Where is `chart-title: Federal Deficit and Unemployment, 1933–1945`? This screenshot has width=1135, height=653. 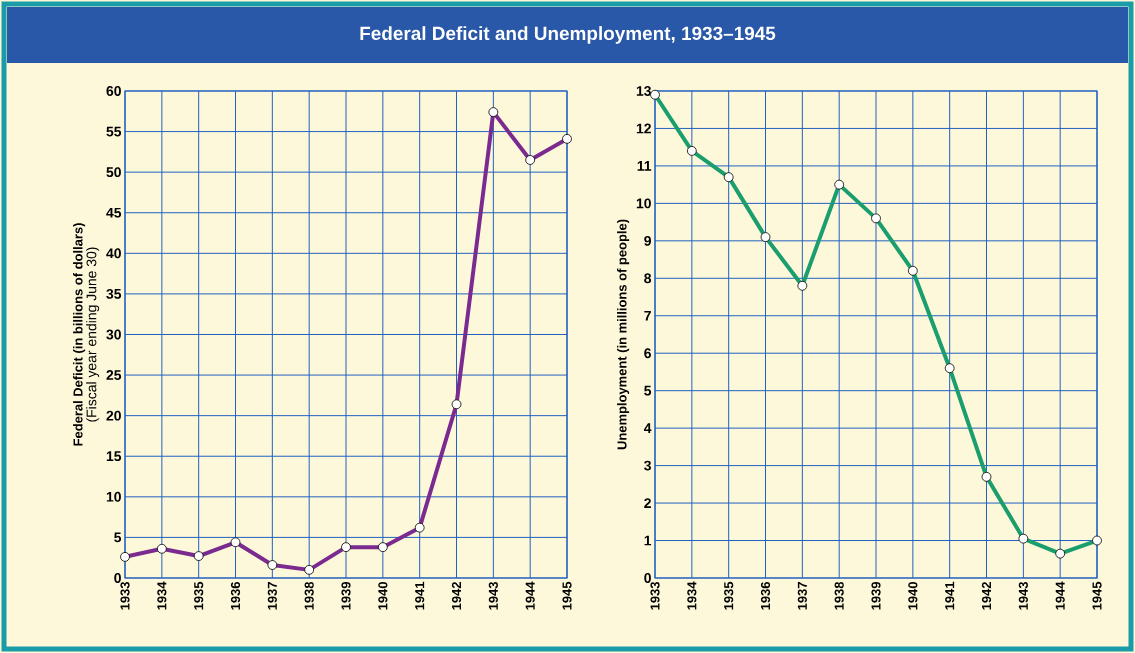
chart-title: Federal Deficit and Unemployment, 1933–1945 is located at coordinates (568, 35).